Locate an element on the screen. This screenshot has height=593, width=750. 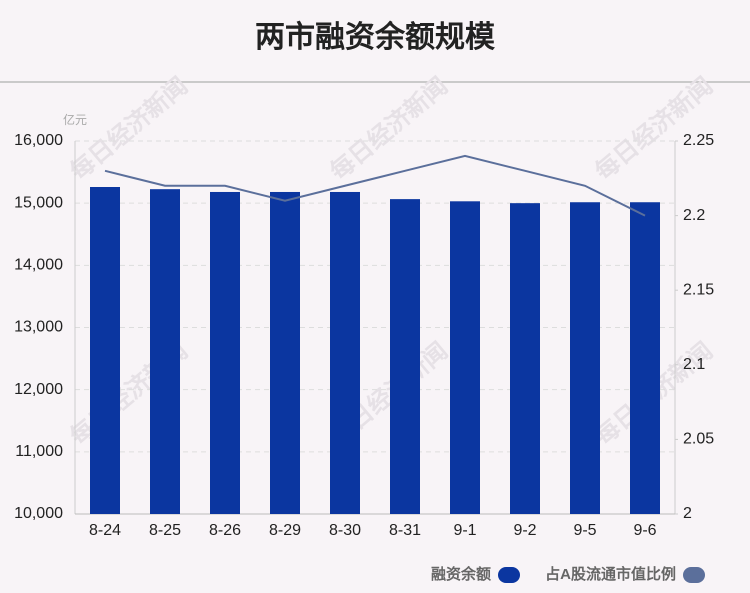
y-tick-label: 12,000 is located at coordinates (38, 389).